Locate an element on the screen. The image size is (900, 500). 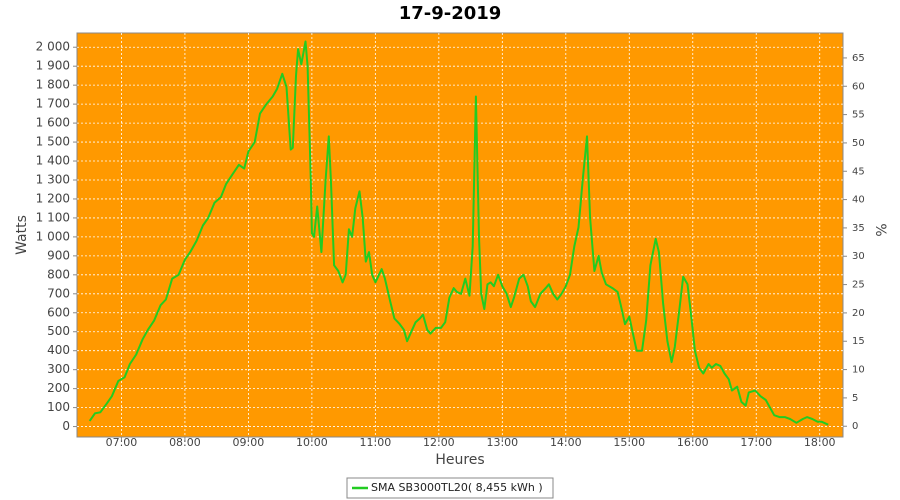
y-axis-label: Watts is located at coordinates (22, 235).